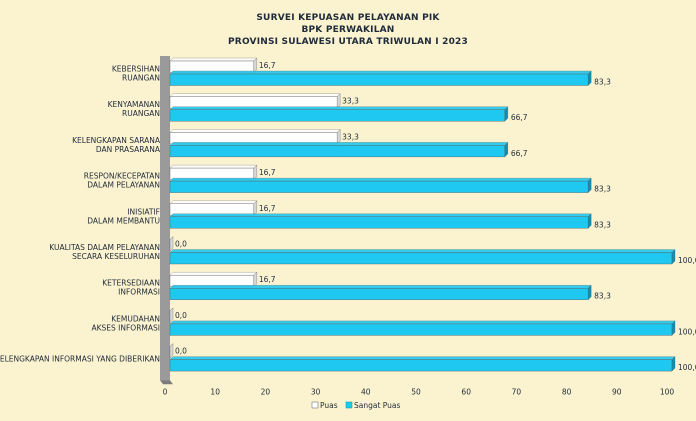 This screenshot has width=696, height=421. Describe the element at coordinates (125, 327) in the screenshot. I see `category-label: AKSES INFORMASI` at that location.